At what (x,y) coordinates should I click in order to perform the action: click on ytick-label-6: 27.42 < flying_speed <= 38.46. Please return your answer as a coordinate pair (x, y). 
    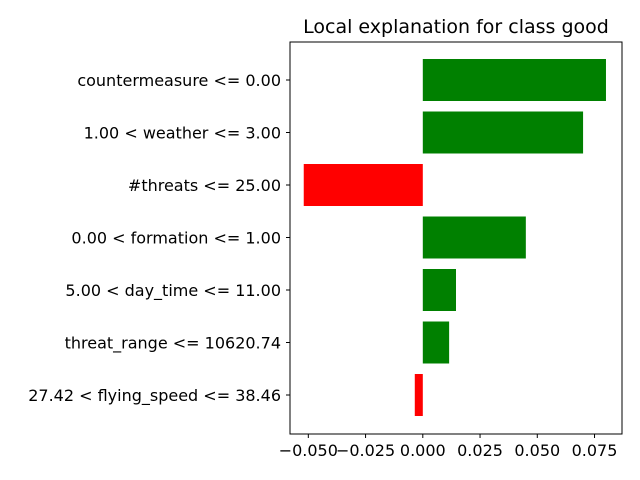
    Looking at the image, I should click on (154, 396).